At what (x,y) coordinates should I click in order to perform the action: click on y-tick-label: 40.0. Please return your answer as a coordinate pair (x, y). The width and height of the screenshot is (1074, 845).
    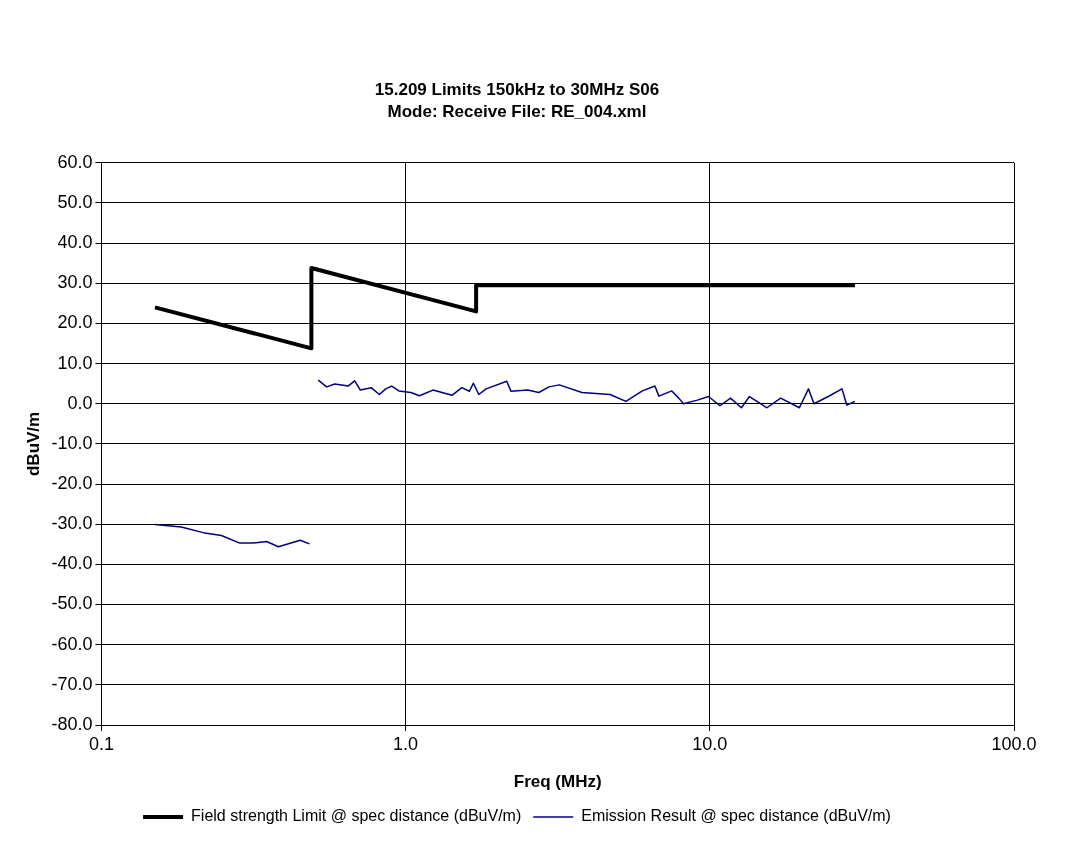
    Looking at the image, I should click on (75, 242).